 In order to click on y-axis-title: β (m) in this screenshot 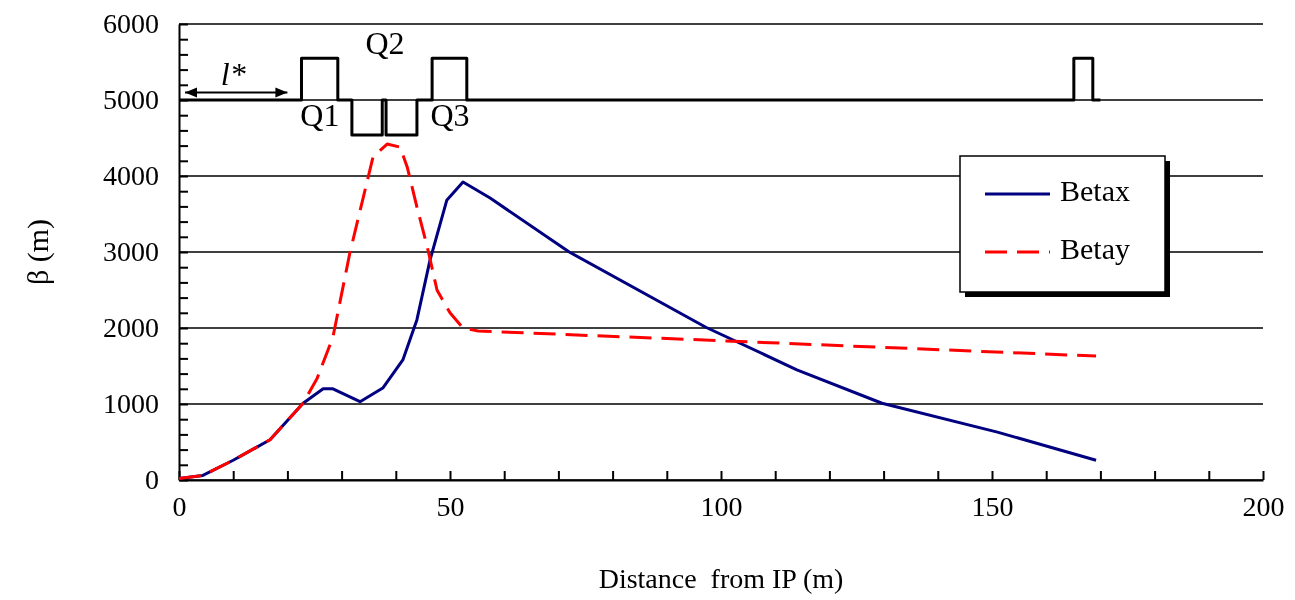, I will do `click(38, 252)`.